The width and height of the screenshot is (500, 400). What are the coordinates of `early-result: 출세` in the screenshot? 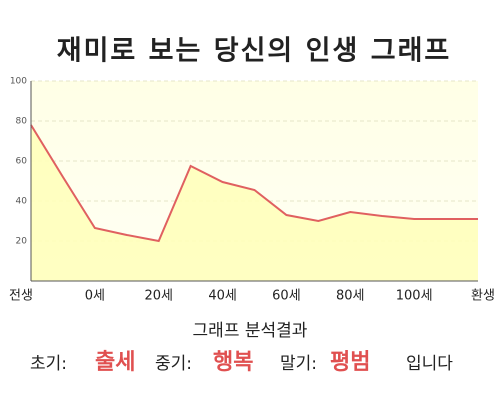 It's located at (115, 362).